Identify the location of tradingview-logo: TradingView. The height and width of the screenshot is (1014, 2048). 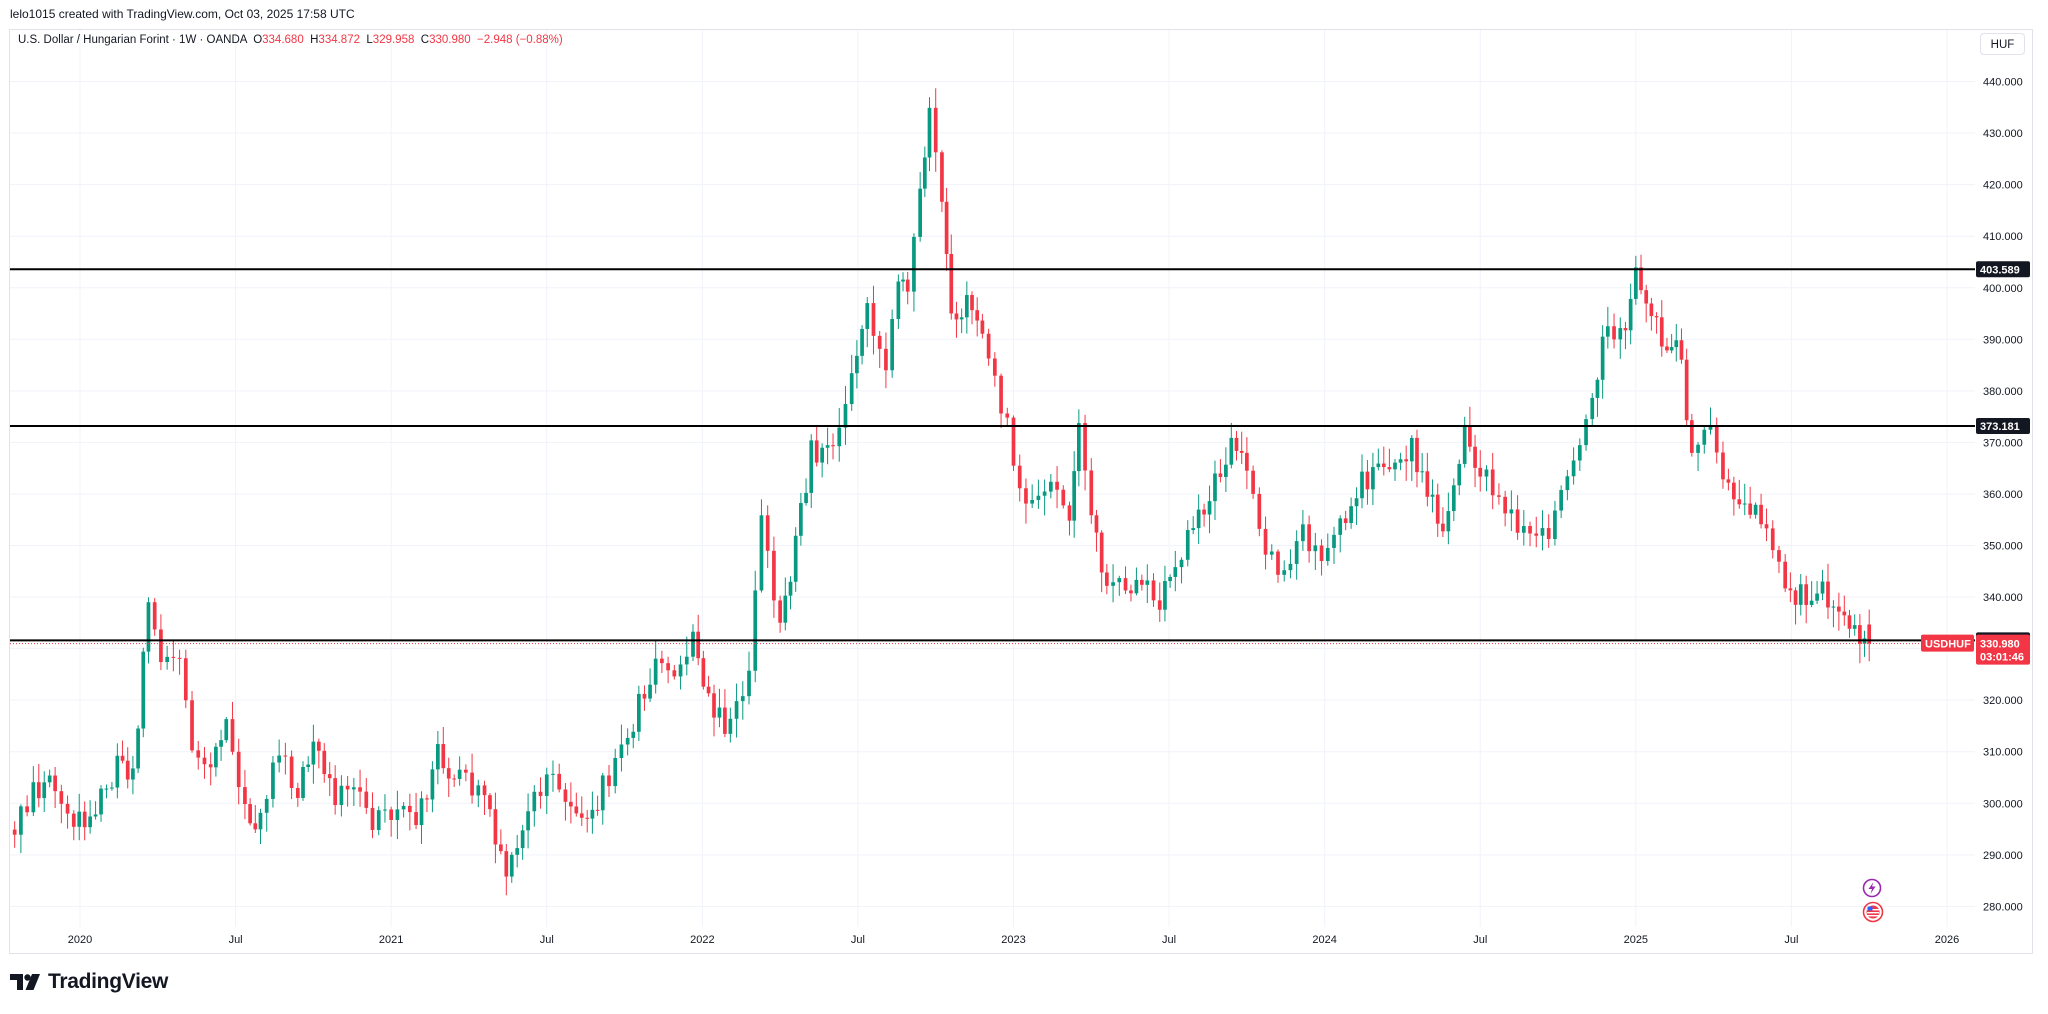
(89, 982).